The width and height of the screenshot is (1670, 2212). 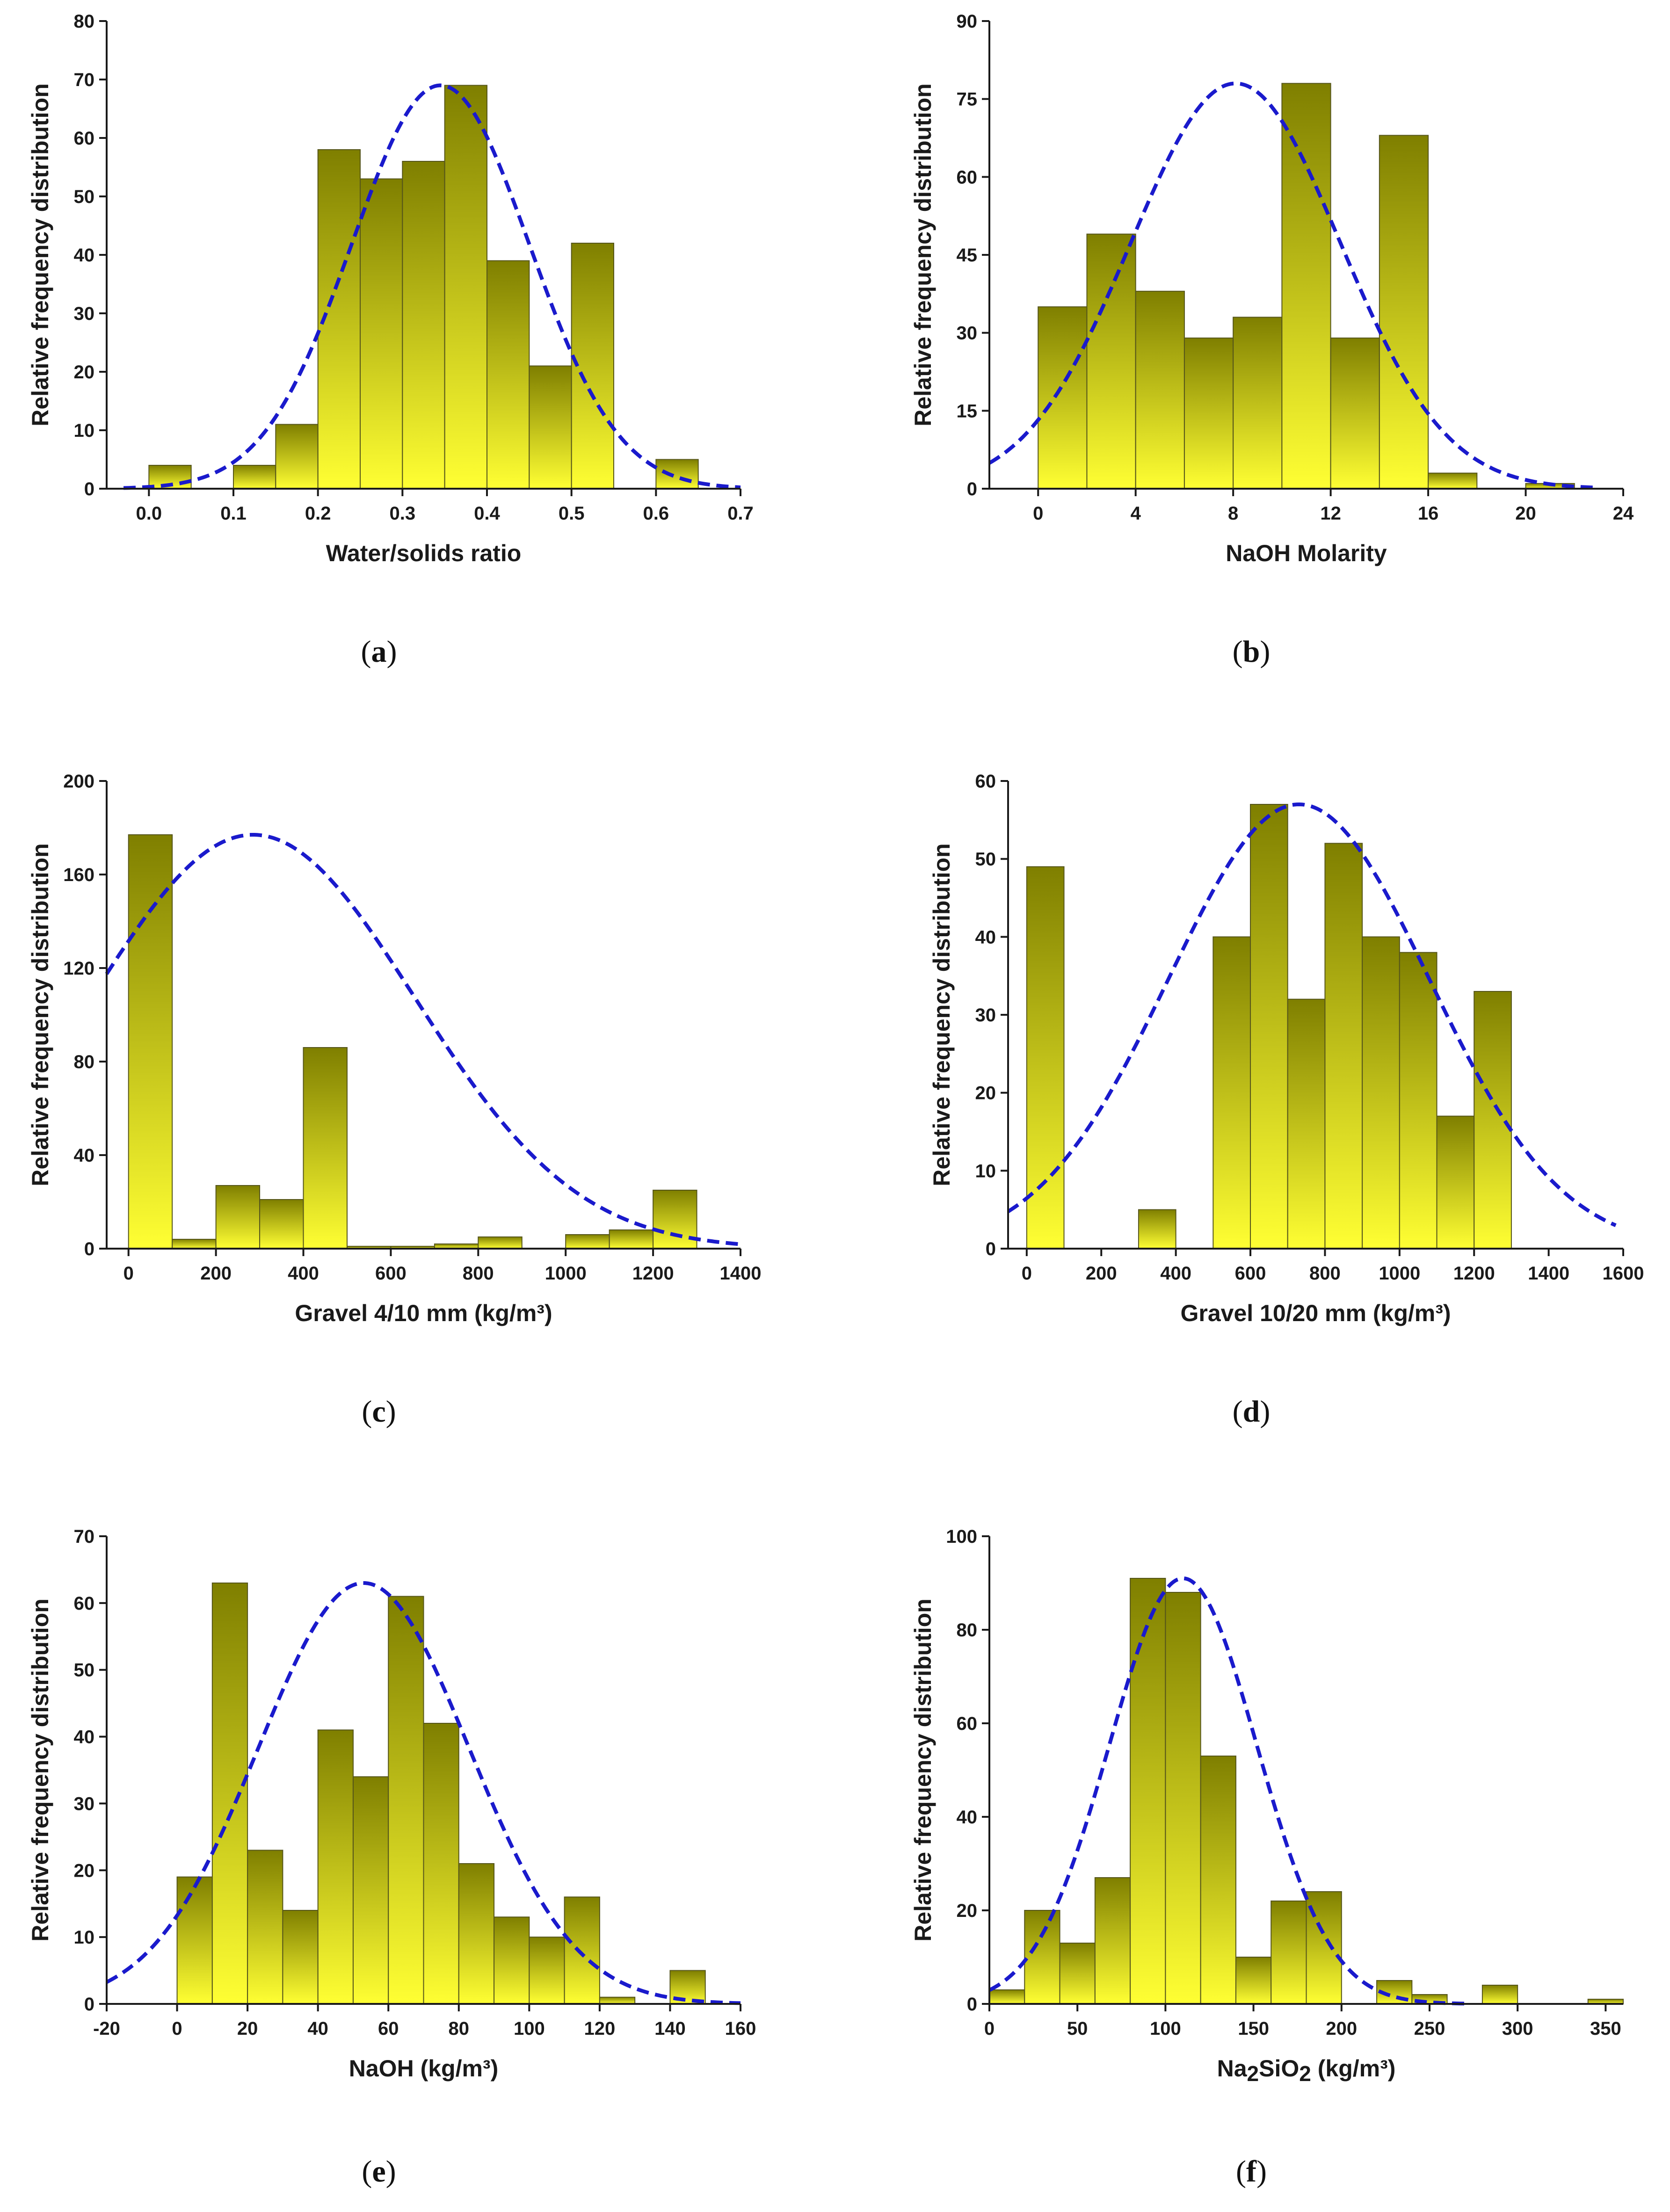 I want to click on x-tick-label: 0.3, so click(x=403, y=514).